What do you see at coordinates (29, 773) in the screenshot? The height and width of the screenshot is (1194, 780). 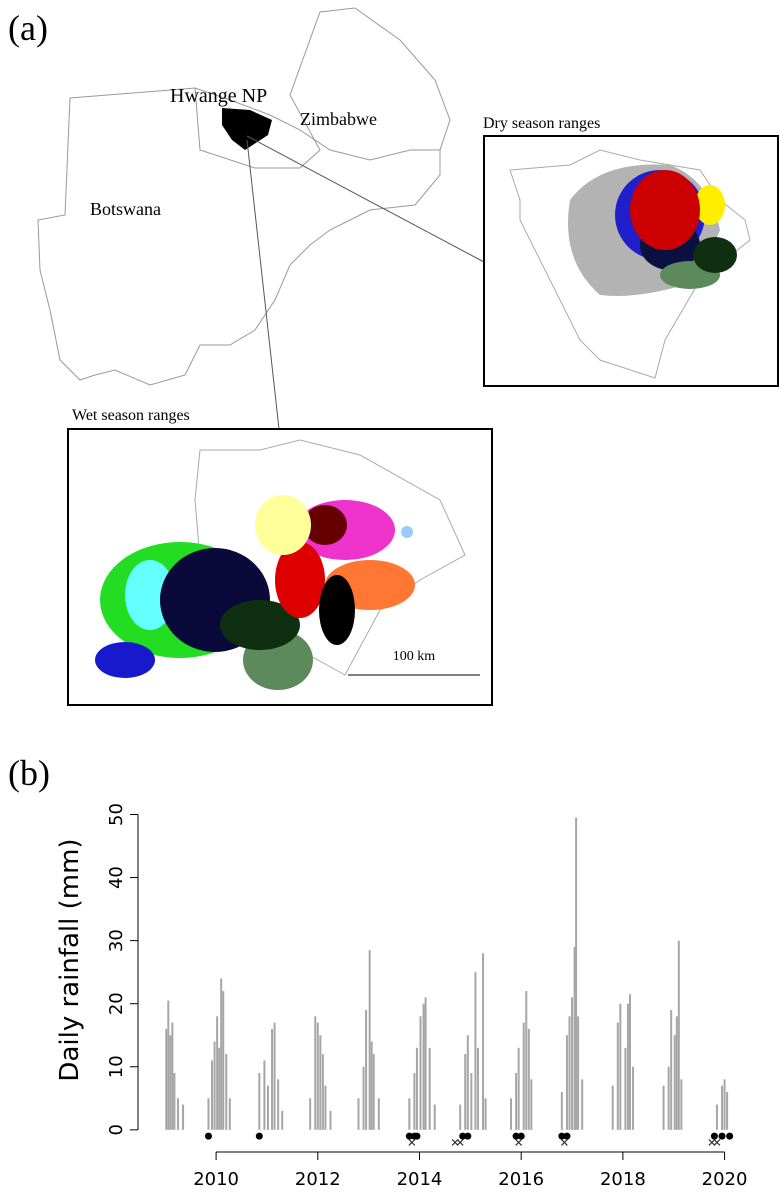 I see `panel-label: (b)` at bounding box center [29, 773].